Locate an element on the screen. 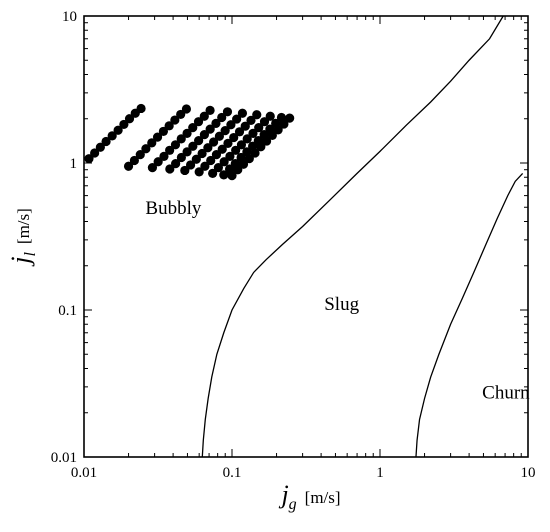  region-label-slug: Slug is located at coordinates (341, 304).